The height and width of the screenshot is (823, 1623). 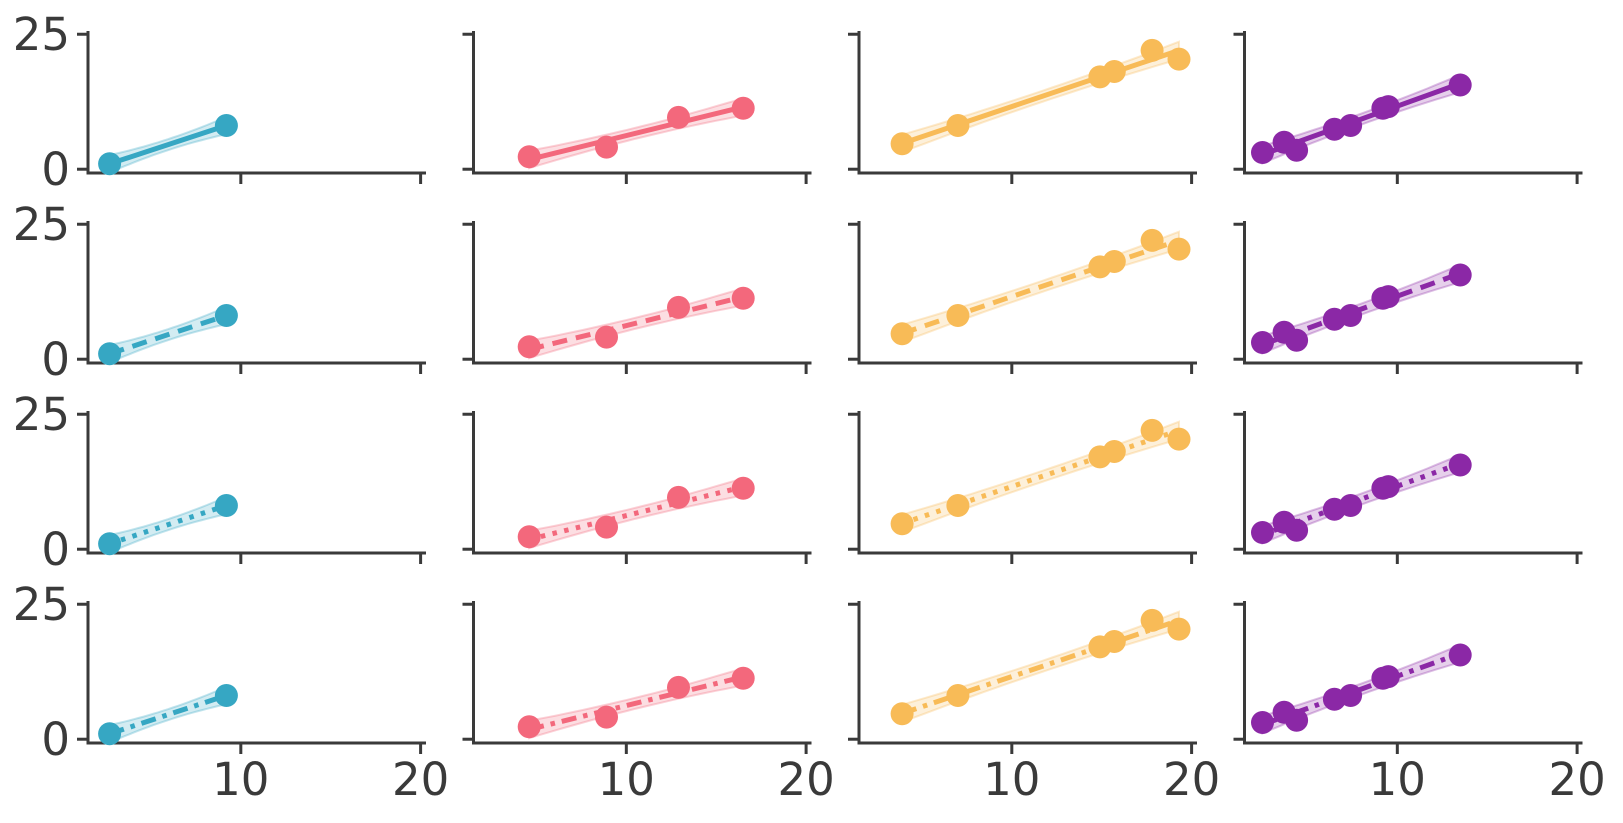 I want to click on subplot-row2-col1: 0 25, so click(x=219, y=292).